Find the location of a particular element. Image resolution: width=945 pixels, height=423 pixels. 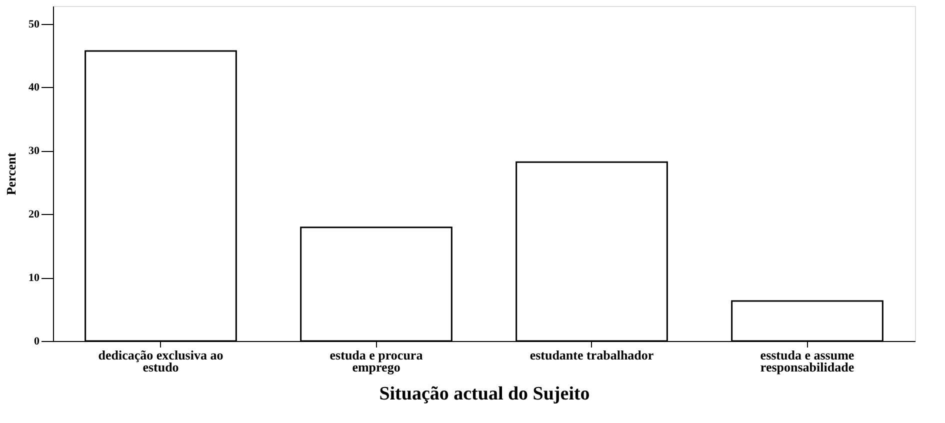

y-tick-label: 0 is located at coordinates (37, 342).